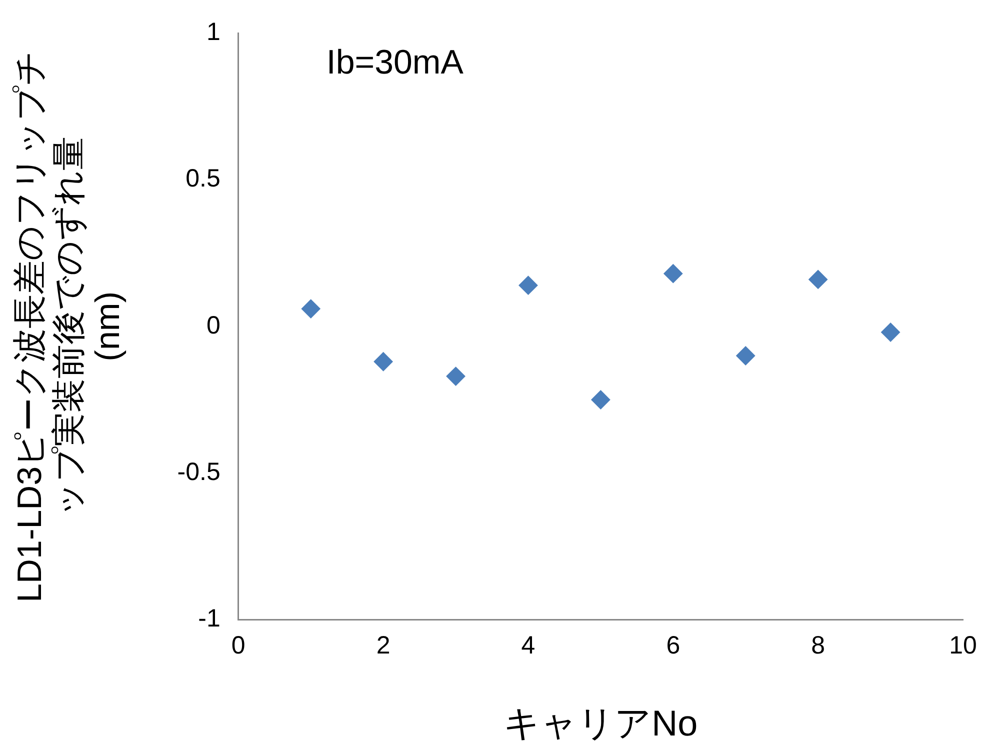  What do you see at coordinates (673, 646) in the screenshot?
I see `x-tick-label: 6` at bounding box center [673, 646].